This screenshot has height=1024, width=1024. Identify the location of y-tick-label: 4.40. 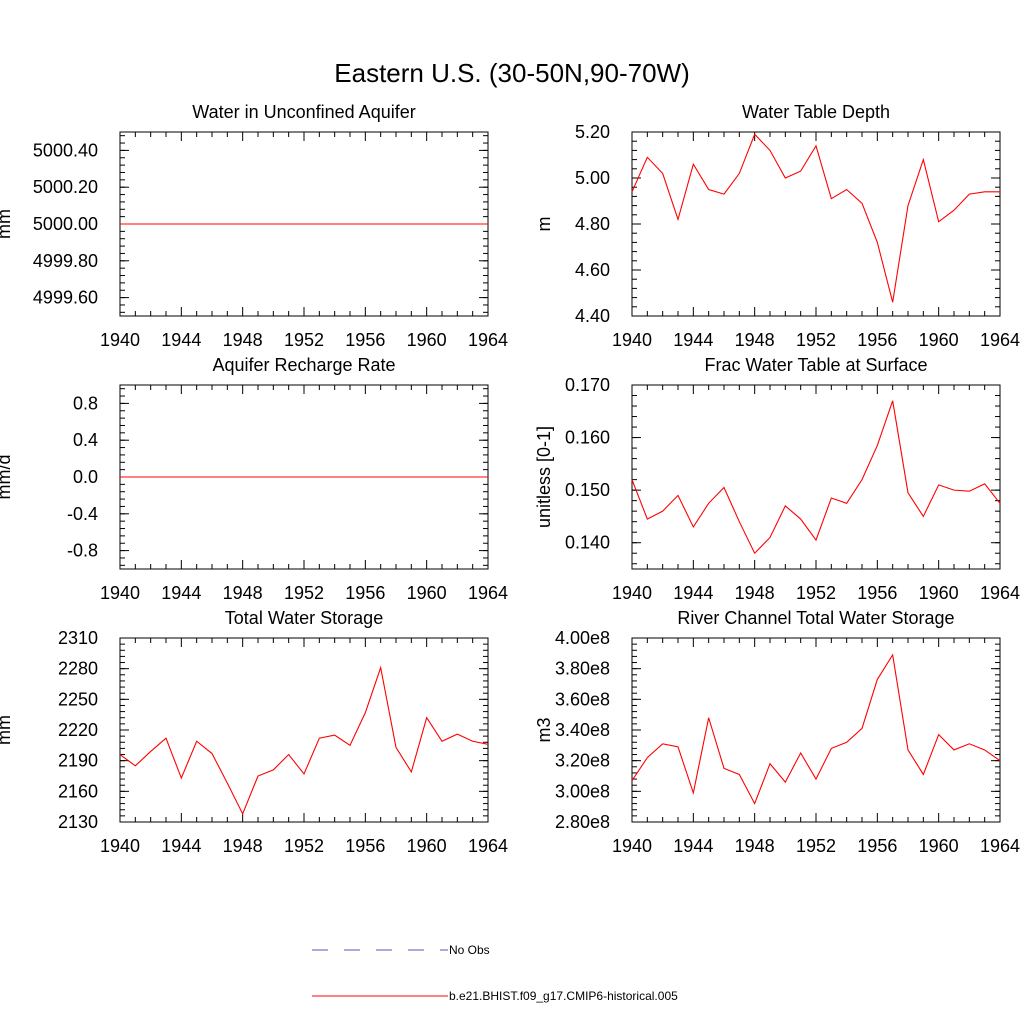
(592, 316).